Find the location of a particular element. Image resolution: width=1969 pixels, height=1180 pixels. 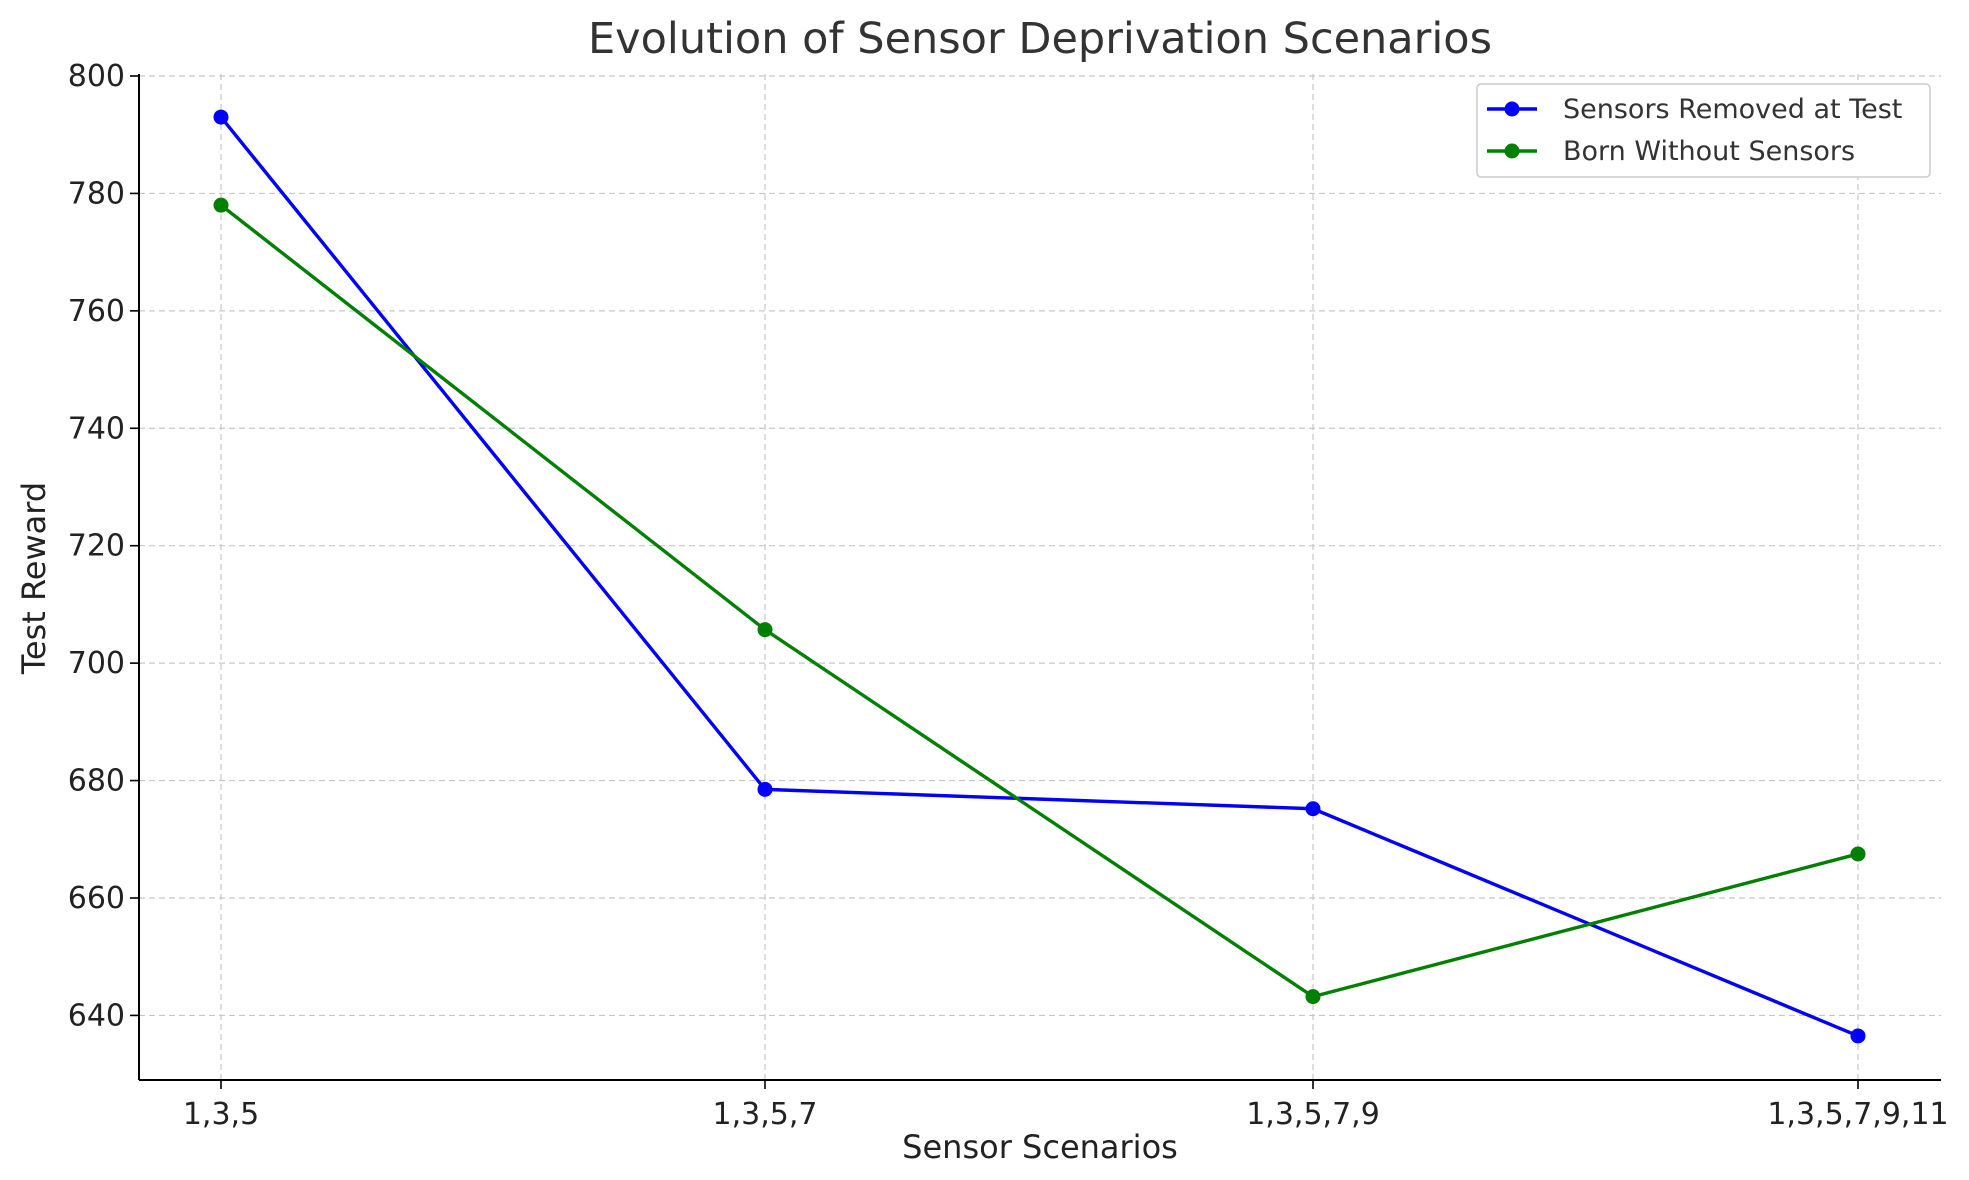

y-tick-label: 780 is located at coordinates (96, 193).